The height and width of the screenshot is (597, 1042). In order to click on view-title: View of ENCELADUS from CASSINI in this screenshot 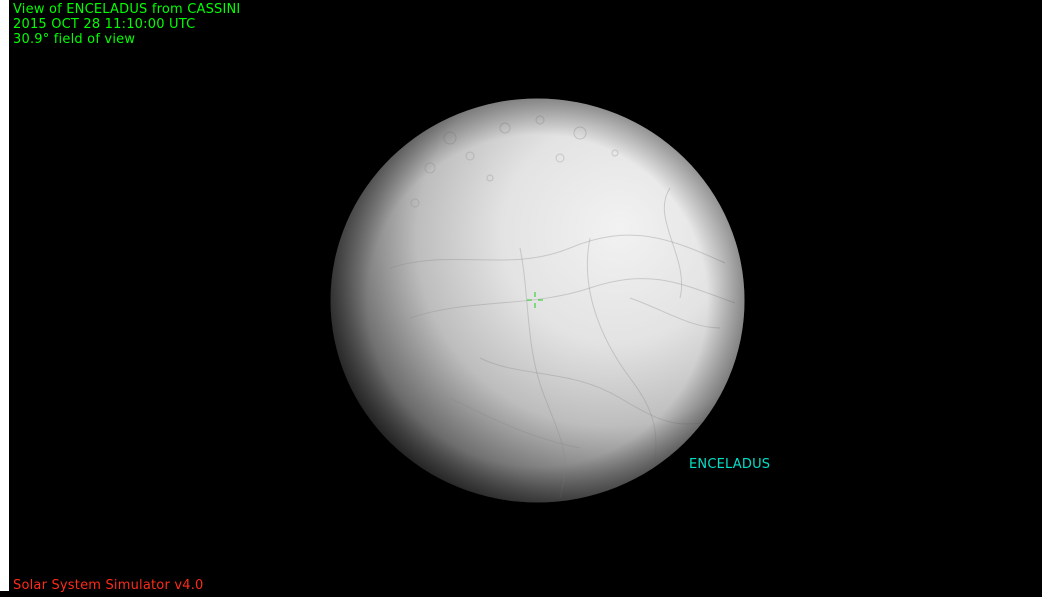, I will do `click(127, 9)`.